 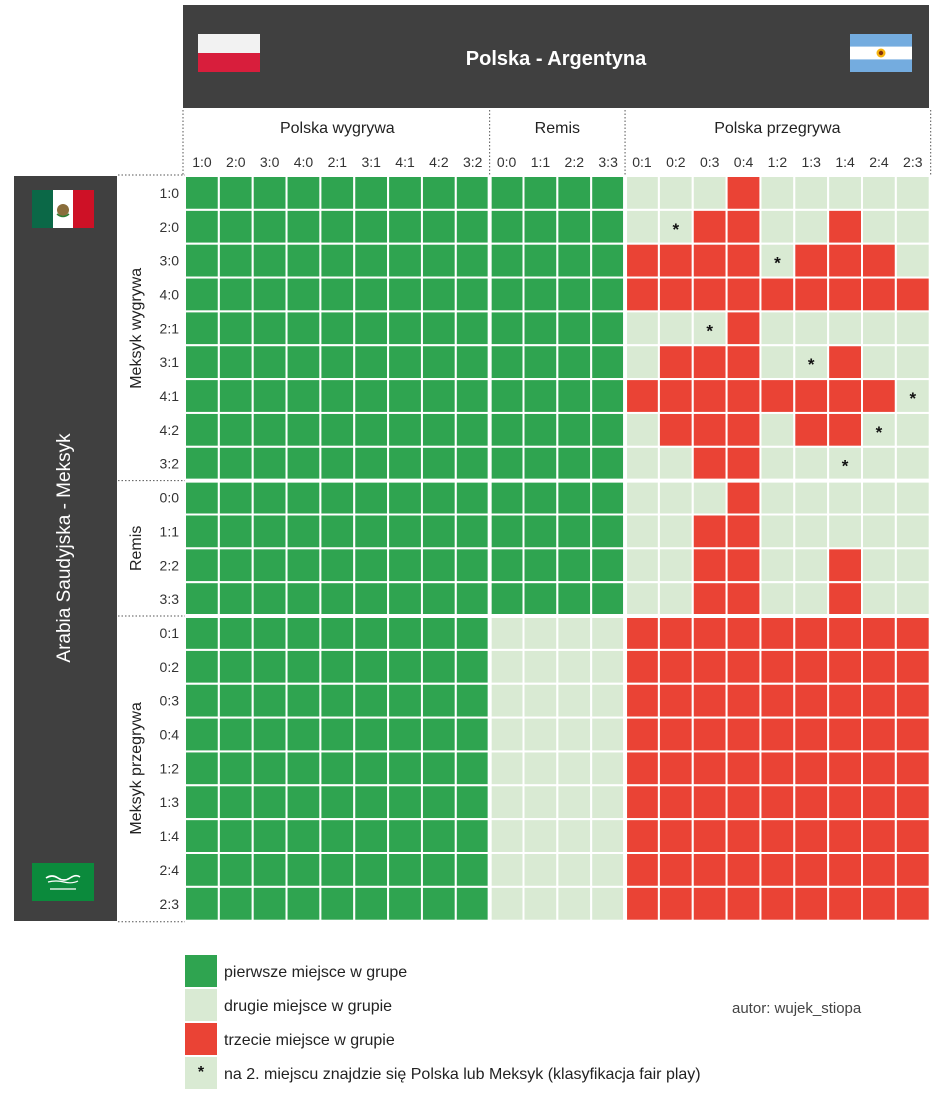 What do you see at coordinates (507, 162) in the screenshot?
I see `column-tick-label: 0:0` at bounding box center [507, 162].